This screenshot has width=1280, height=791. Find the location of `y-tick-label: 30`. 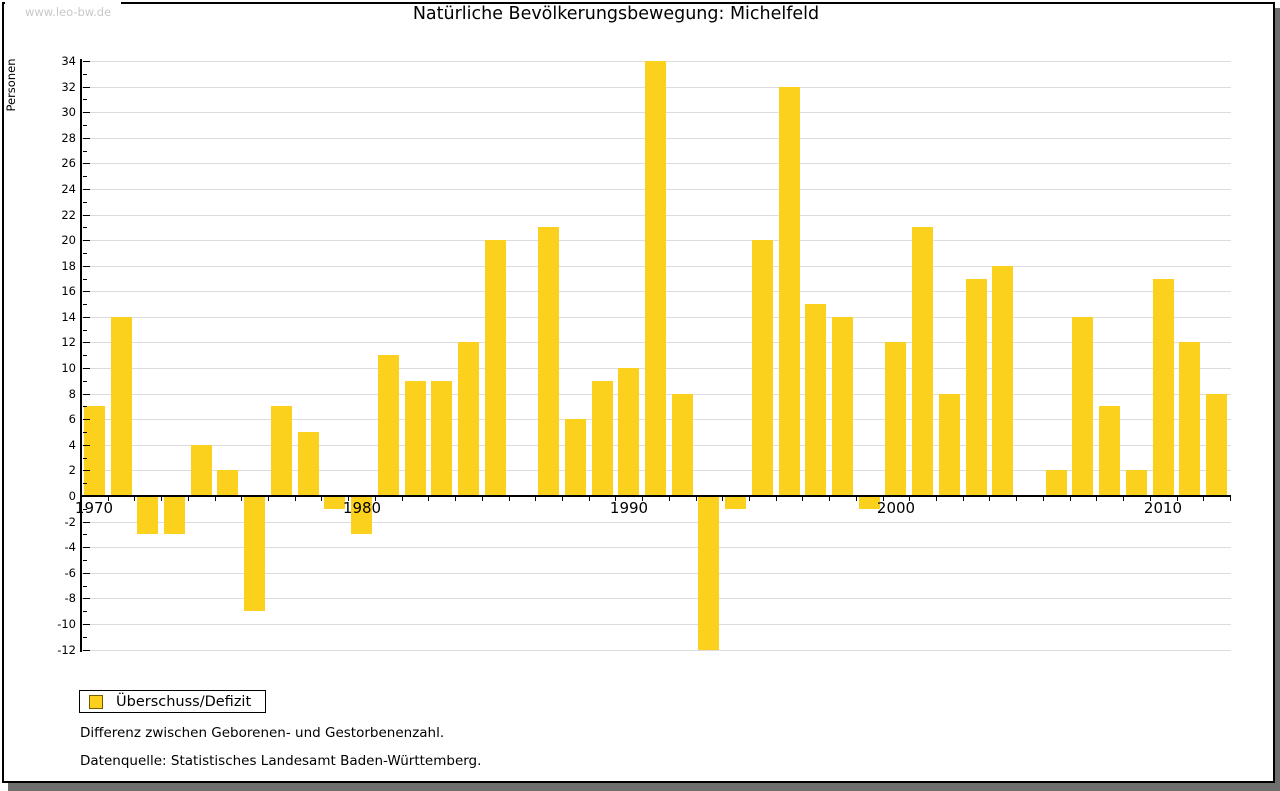

y-tick-label: 30 is located at coordinates (68, 112).